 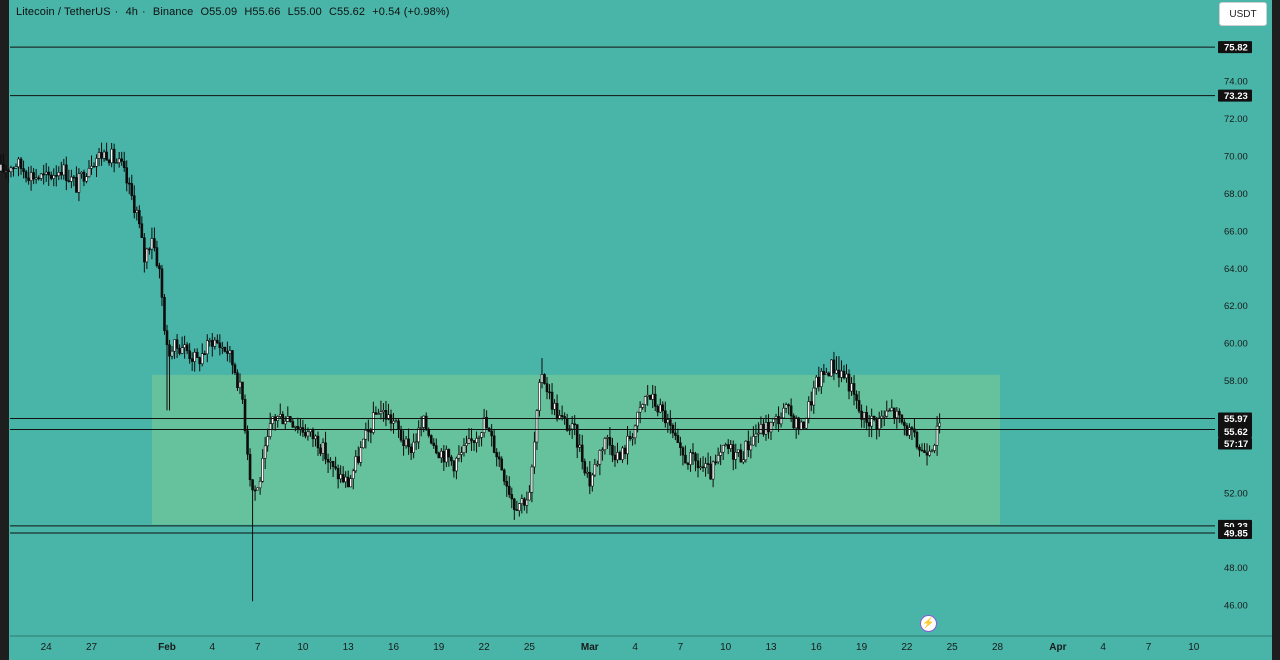 I want to click on x-tick-label: 19, so click(x=862, y=647).